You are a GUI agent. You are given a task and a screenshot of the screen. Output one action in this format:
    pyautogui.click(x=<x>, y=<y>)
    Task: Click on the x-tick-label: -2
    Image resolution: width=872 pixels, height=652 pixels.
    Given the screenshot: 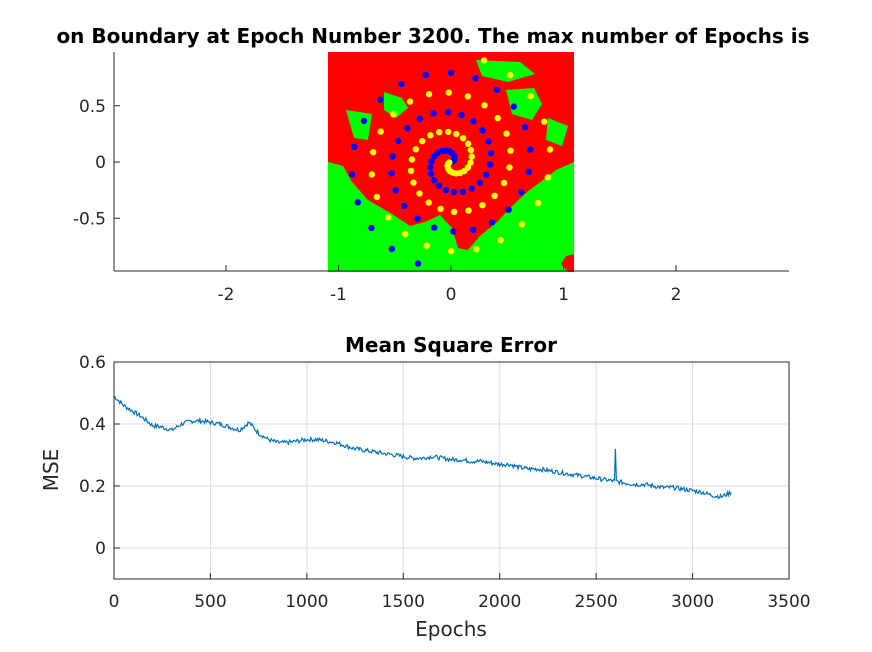 What is the action you would take?
    pyautogui.click(x=226, y=295)
    